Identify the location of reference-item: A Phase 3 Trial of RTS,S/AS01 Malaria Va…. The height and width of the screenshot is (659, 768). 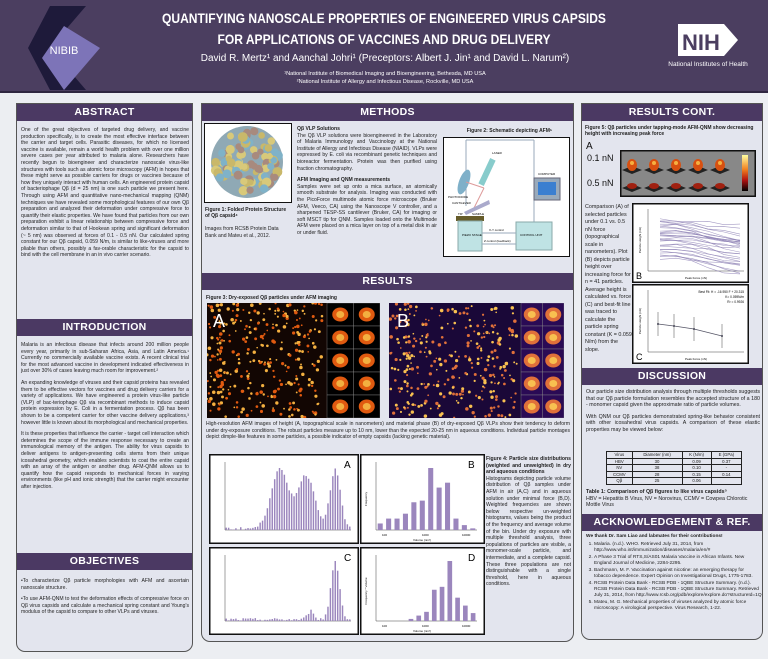
(678, 561).